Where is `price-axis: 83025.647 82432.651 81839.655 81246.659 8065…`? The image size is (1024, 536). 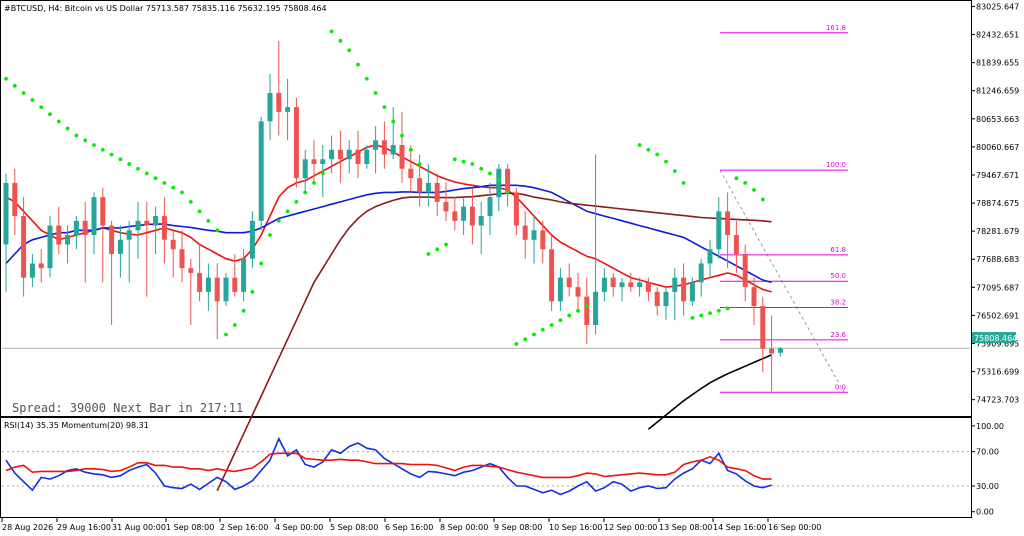
price-axis: 83025.647 82432.651 81839.655 81246.659 8065… is located at coordinates (995, 203).